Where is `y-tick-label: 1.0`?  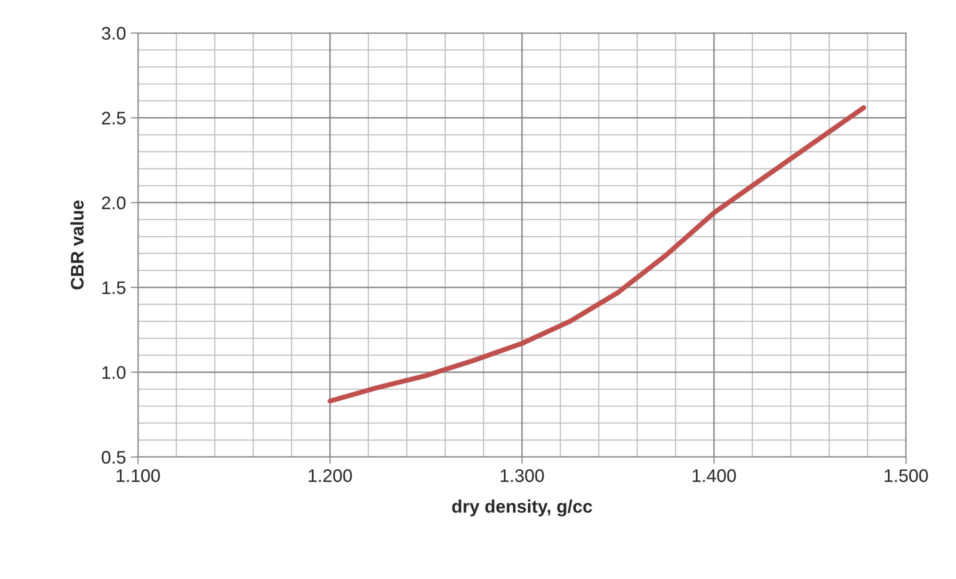 y-tick-label: 1.0 is located at coordinates (114, 372).